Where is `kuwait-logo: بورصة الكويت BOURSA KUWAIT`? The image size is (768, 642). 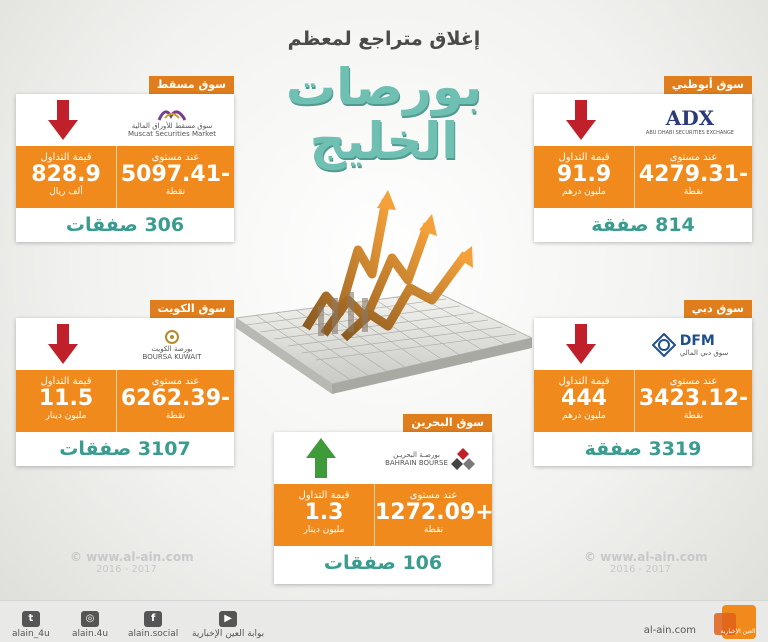 kuwait-logo: بورصة الكويت BOURSA KUWAIT is located at coordinates (172, 345).